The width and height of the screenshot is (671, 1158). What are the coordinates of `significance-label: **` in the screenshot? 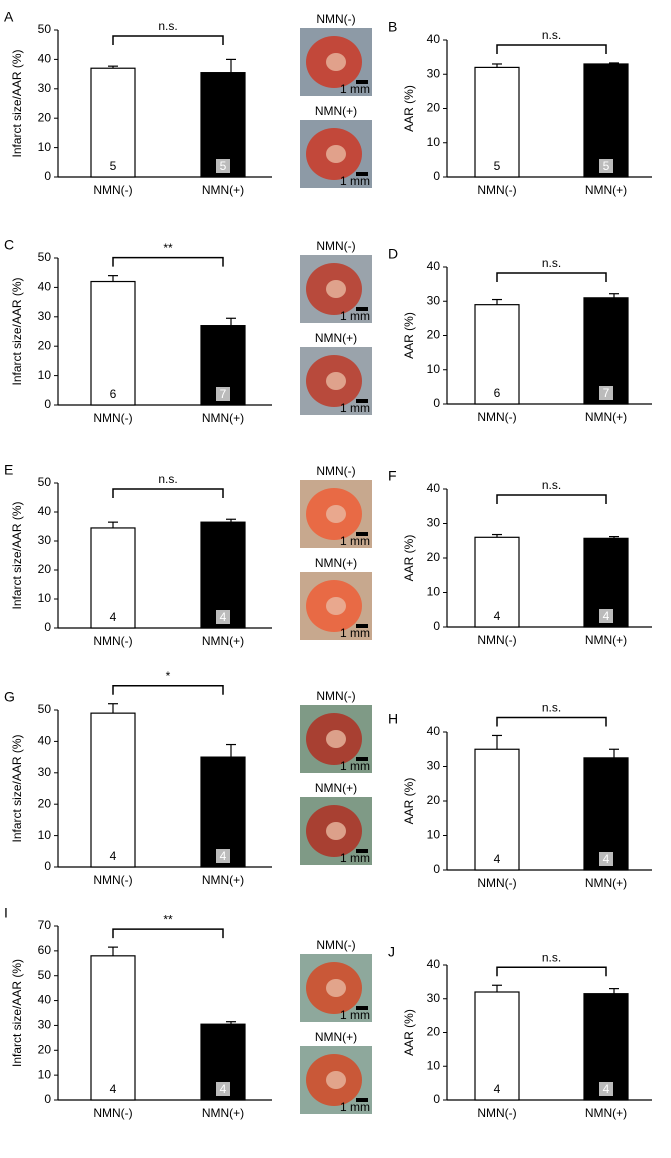 It's located at (168, 248).